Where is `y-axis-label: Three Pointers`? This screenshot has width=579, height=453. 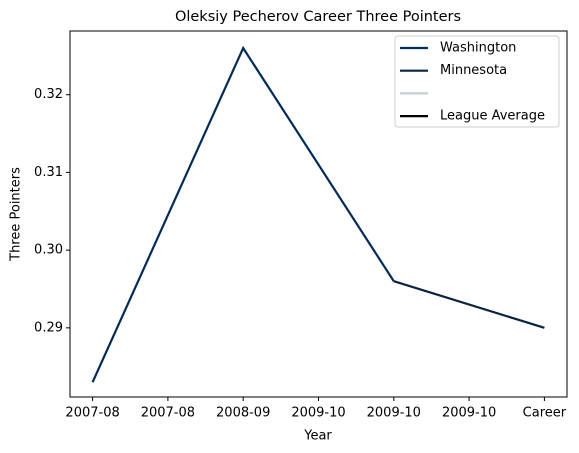 y-axis-label: Three Pointers is located at coordinates (16, 214).